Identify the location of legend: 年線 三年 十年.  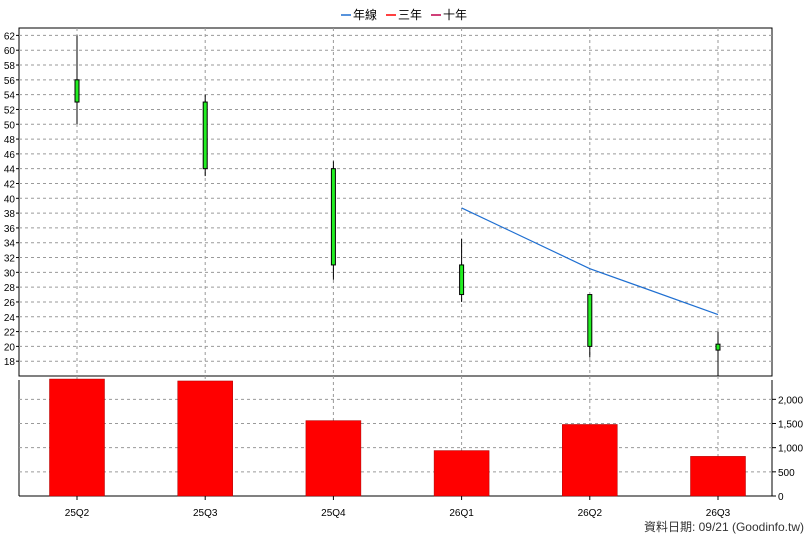
(404, 14).